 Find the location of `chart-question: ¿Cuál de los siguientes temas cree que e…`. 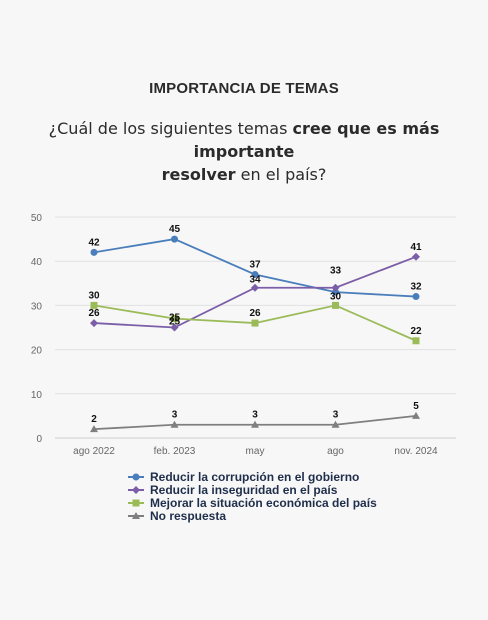

chart-question: ¿Cuál de los siguientes temas cree que e… is located at coordinates (244, 151).